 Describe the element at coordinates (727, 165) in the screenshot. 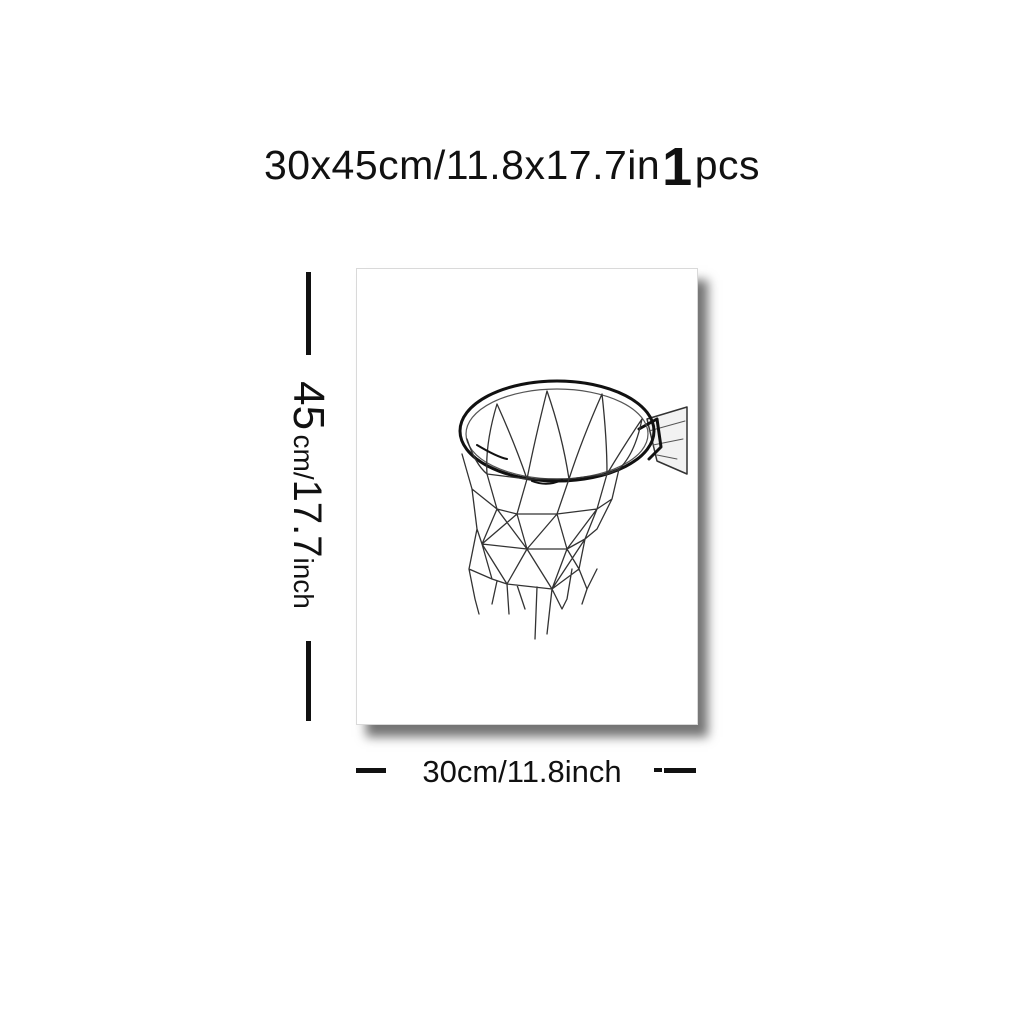

I see `quantity-unit: pcs` at that location.